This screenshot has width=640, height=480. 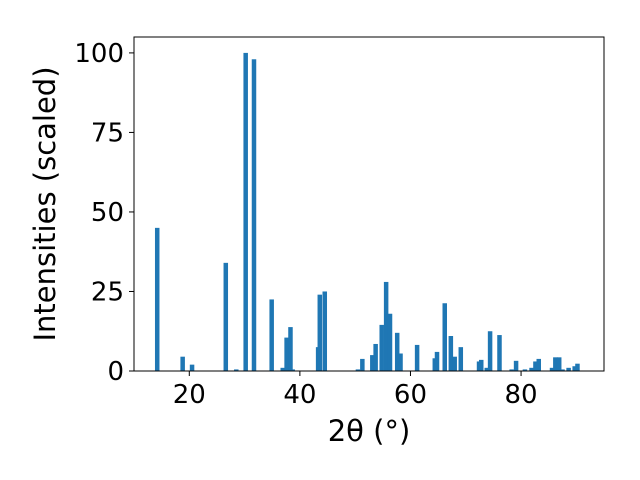 What do you see at coordinates (99, 54) in the screenshot?
I see `y-tick-label: 100` at bounding box center [99, 54].